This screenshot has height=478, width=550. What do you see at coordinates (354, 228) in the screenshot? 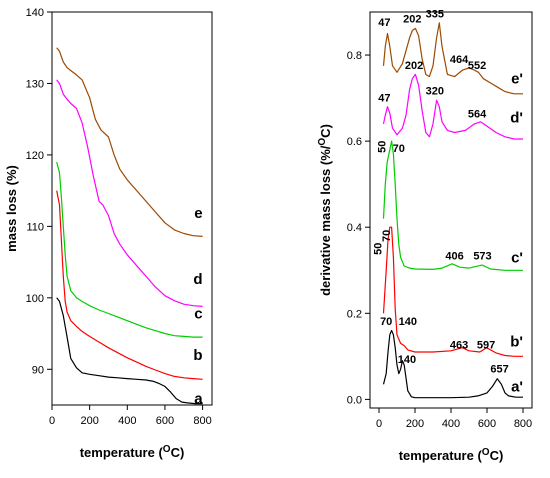
I see `y-tick-label: 0.4` at bounding box center [354, 228].